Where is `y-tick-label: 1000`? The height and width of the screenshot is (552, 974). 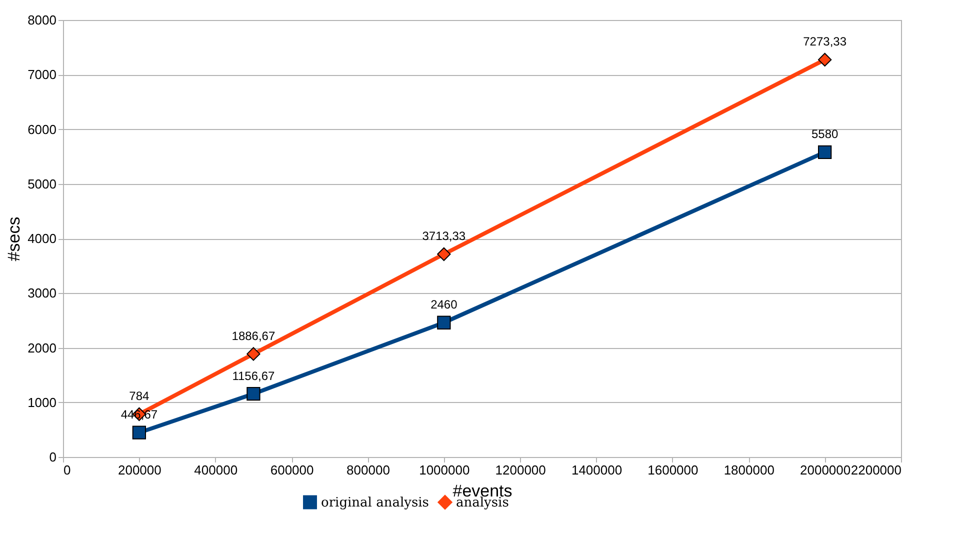
y-tick-label: 1000 is located at coordinates (42, 402).